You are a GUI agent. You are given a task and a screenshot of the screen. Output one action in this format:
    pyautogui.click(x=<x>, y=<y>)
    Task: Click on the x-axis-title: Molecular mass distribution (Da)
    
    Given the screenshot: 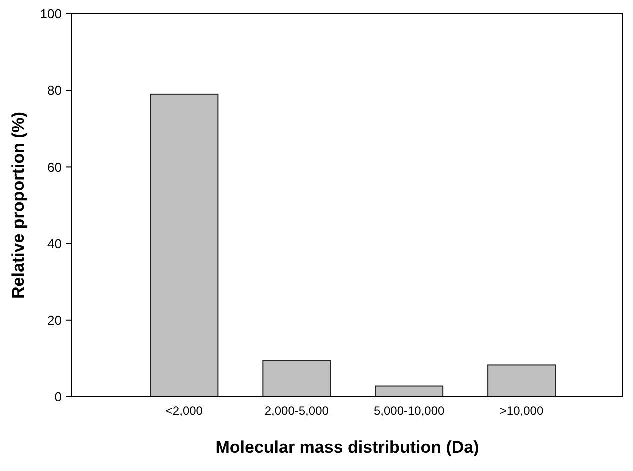 What is the action you would take?
    pyautogui.click(x=348, y=447)
    